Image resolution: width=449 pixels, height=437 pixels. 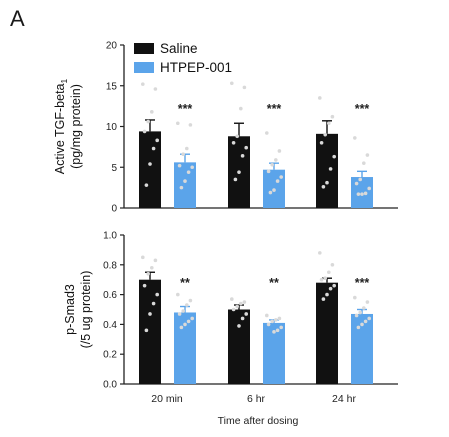 I want to click on legend-swatch-htpep, so click(x=144, y=67).